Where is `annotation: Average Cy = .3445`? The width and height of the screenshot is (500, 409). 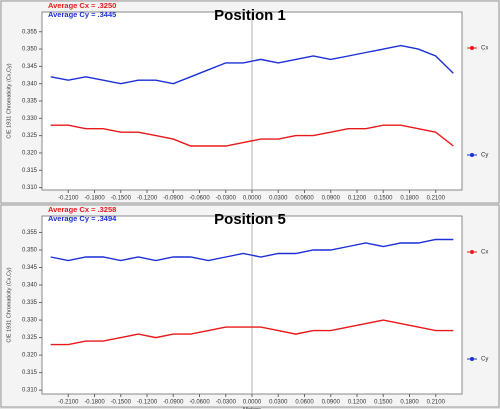
annotation: Average Cy = .3445 is located at coordinates (82, 14).